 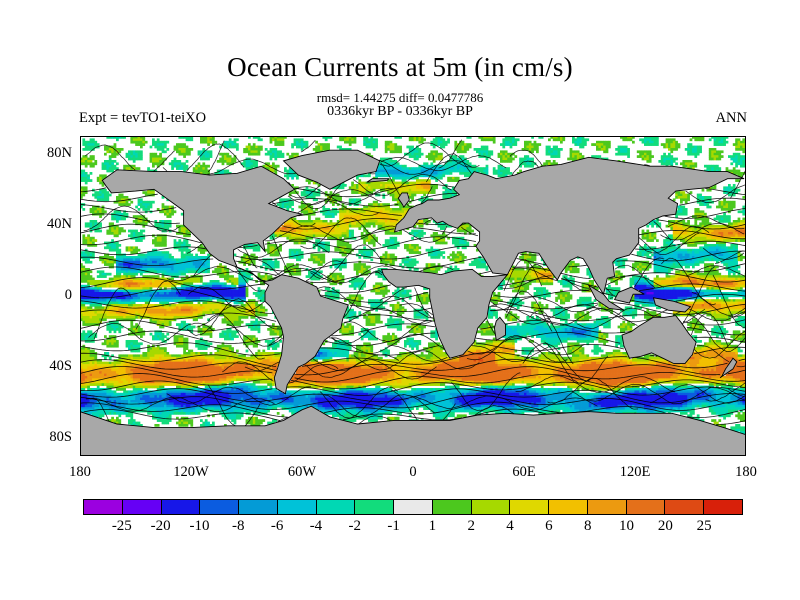 I want to click on experiment-label: Expt = tevTO1-teiXO, so click(x=143, y=118).